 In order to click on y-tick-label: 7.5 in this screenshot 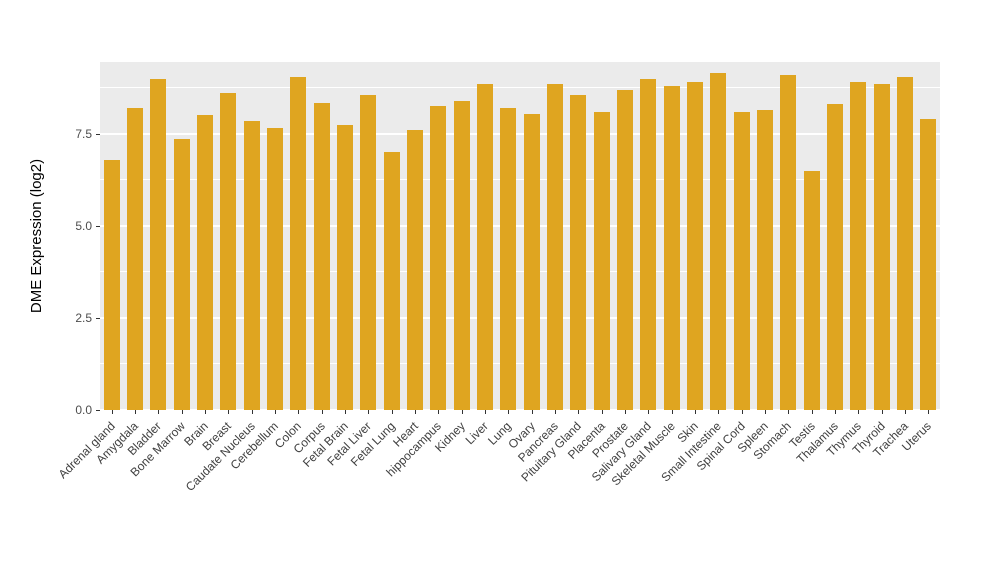, I will do `click(83, 133)`.